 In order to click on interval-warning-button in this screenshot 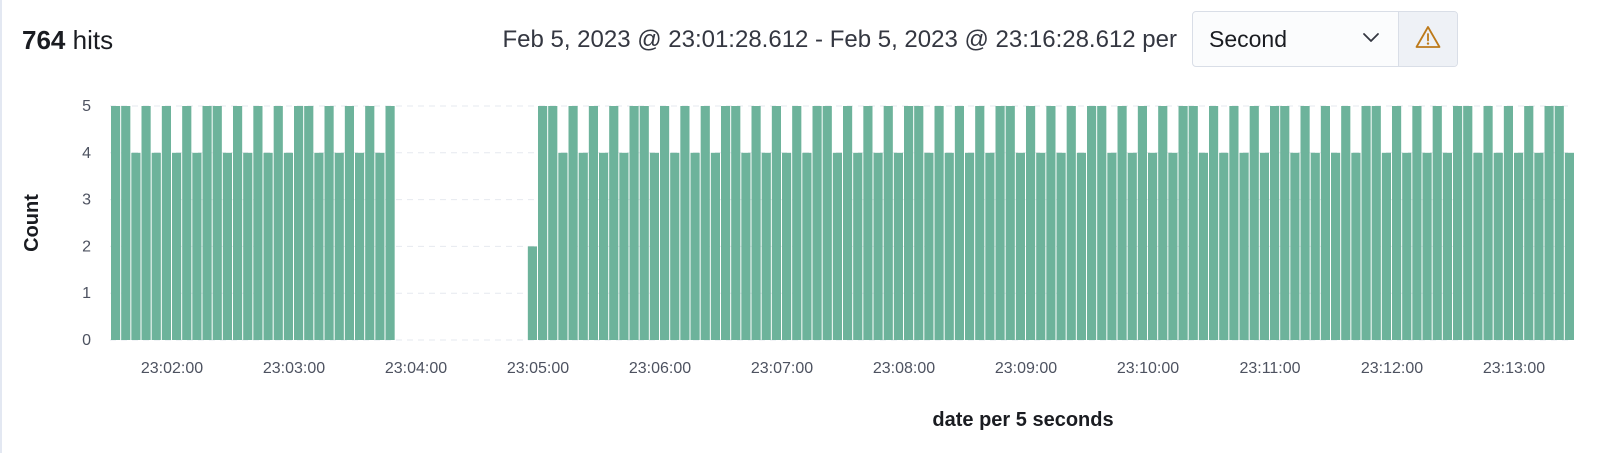, I will do `click(1427, 39)`.